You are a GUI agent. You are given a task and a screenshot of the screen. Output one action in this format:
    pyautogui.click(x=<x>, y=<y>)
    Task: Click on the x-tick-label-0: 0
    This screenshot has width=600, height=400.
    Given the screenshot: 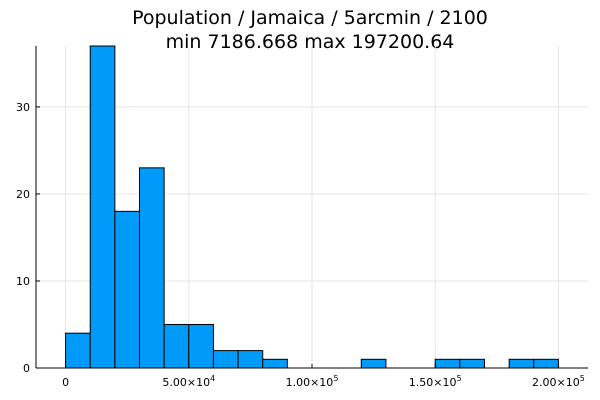 What is the action you would take?
    pyautogui.click(x=65, y=382)
    